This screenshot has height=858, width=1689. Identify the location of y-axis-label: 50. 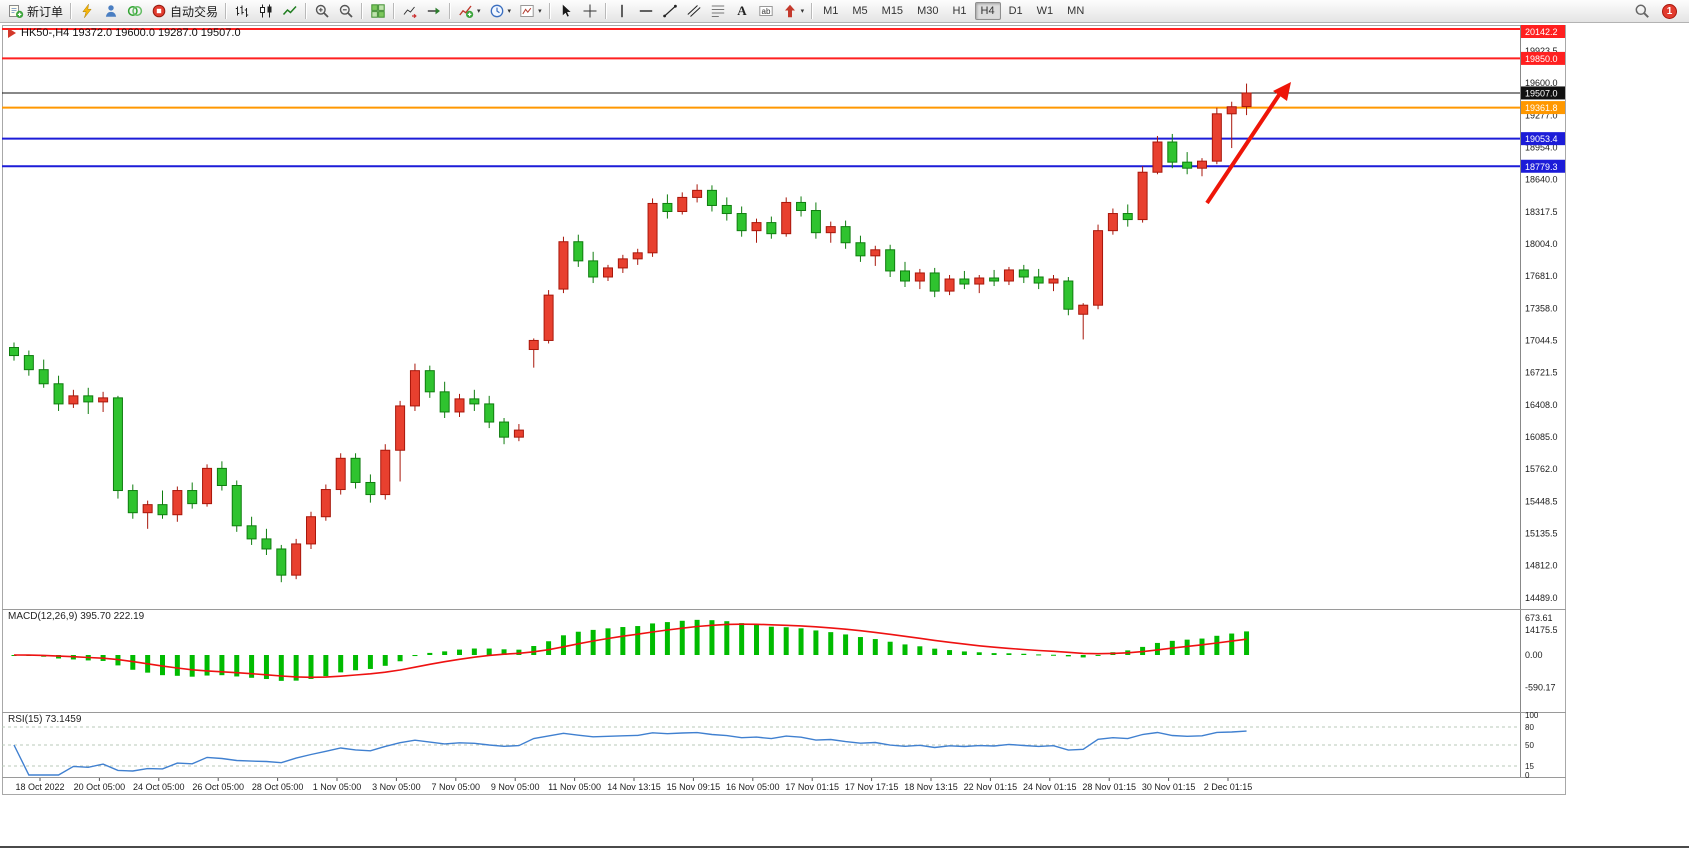
(1529, 745).